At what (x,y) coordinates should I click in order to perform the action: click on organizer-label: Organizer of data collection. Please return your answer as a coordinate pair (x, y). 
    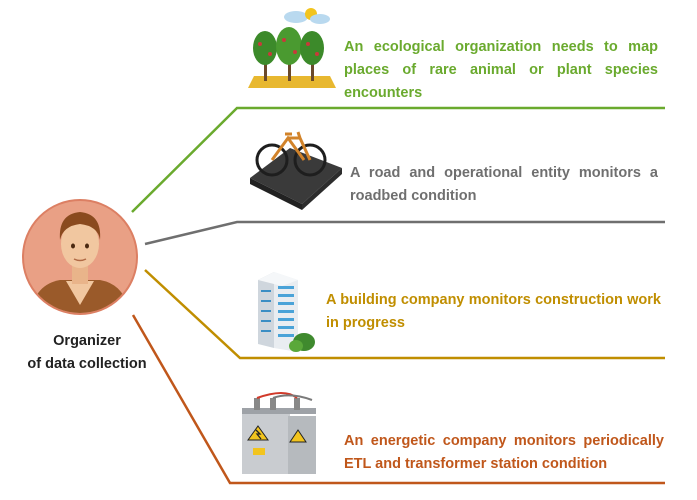
    Looking at the image, I should click on (87, 353).